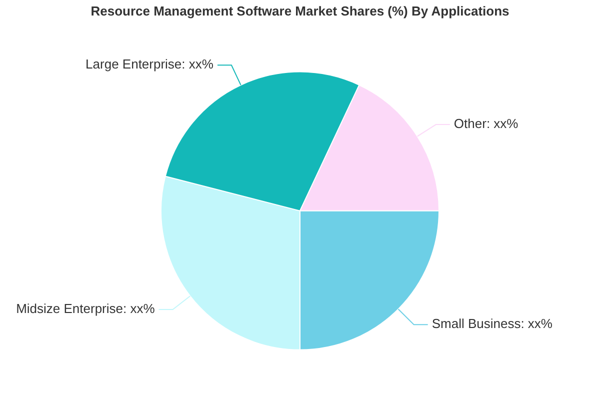 This screenshot has width=600, height=400. Describe the element at coordinates (86, 308) in the screenshot. I see `slice-label: Midsize Enterprise: xx%` at that location.